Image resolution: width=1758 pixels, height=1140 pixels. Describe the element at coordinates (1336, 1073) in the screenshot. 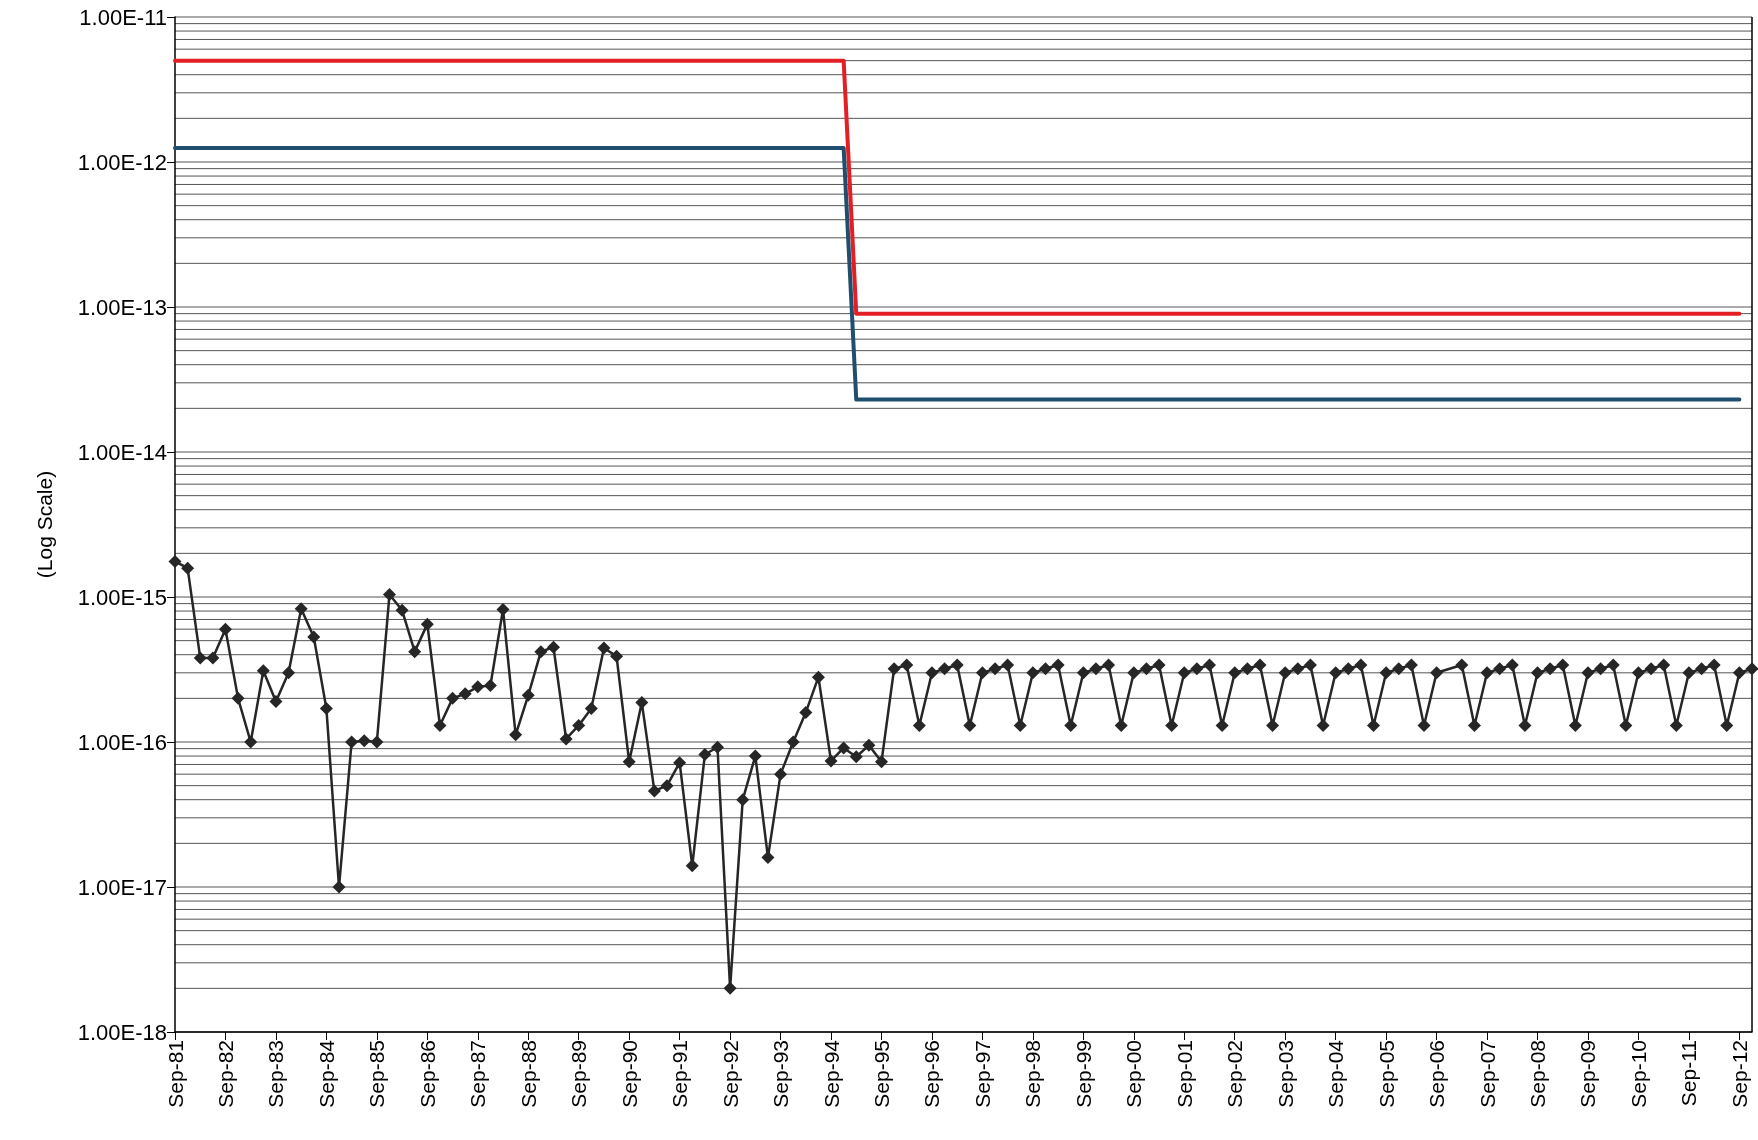

I see `x-tick-label: Sep-04` at that location.